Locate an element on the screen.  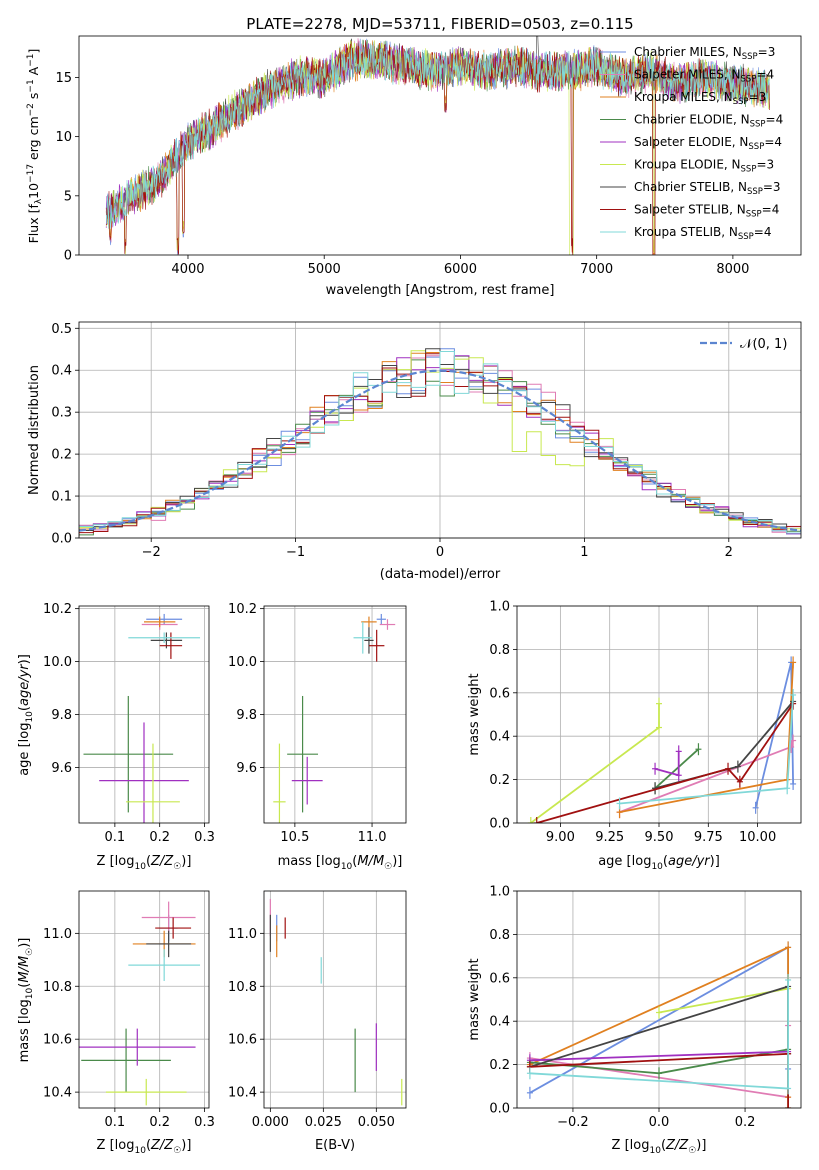
y-tick-label: 0.3 is located at coordinates (61, 413).